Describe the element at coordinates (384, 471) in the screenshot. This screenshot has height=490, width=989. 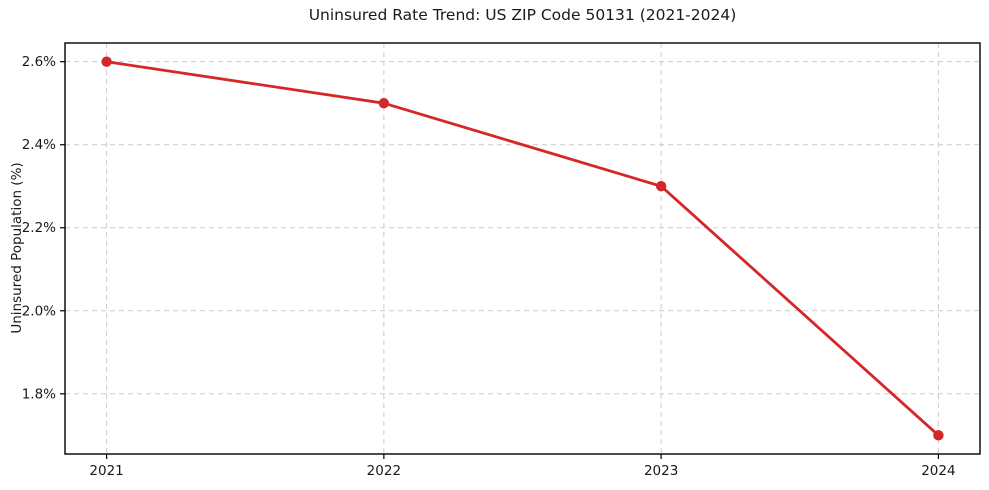
I see `x-tick-label: 2022` at that location.